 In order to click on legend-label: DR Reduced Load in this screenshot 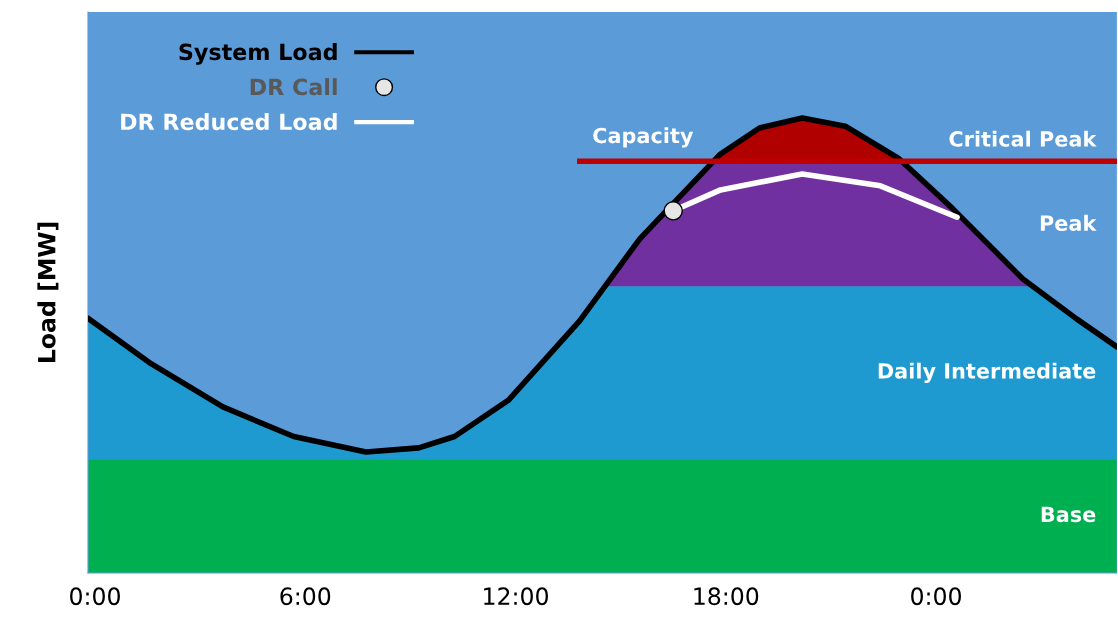, I will do `click(229, 121)`.